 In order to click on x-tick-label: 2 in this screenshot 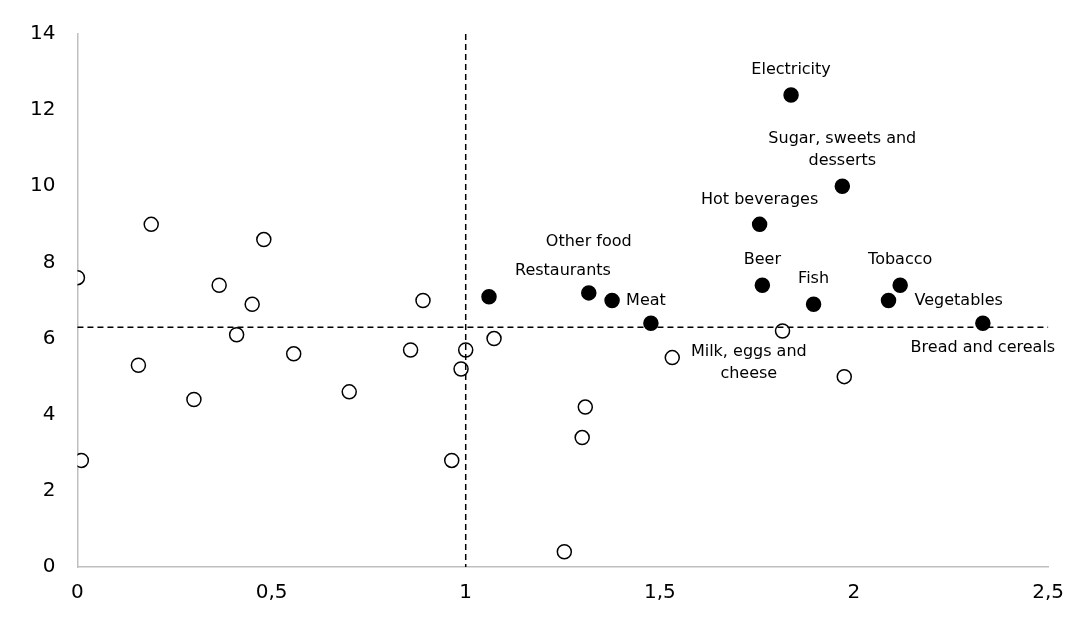, I will do `click(854, 591)`.